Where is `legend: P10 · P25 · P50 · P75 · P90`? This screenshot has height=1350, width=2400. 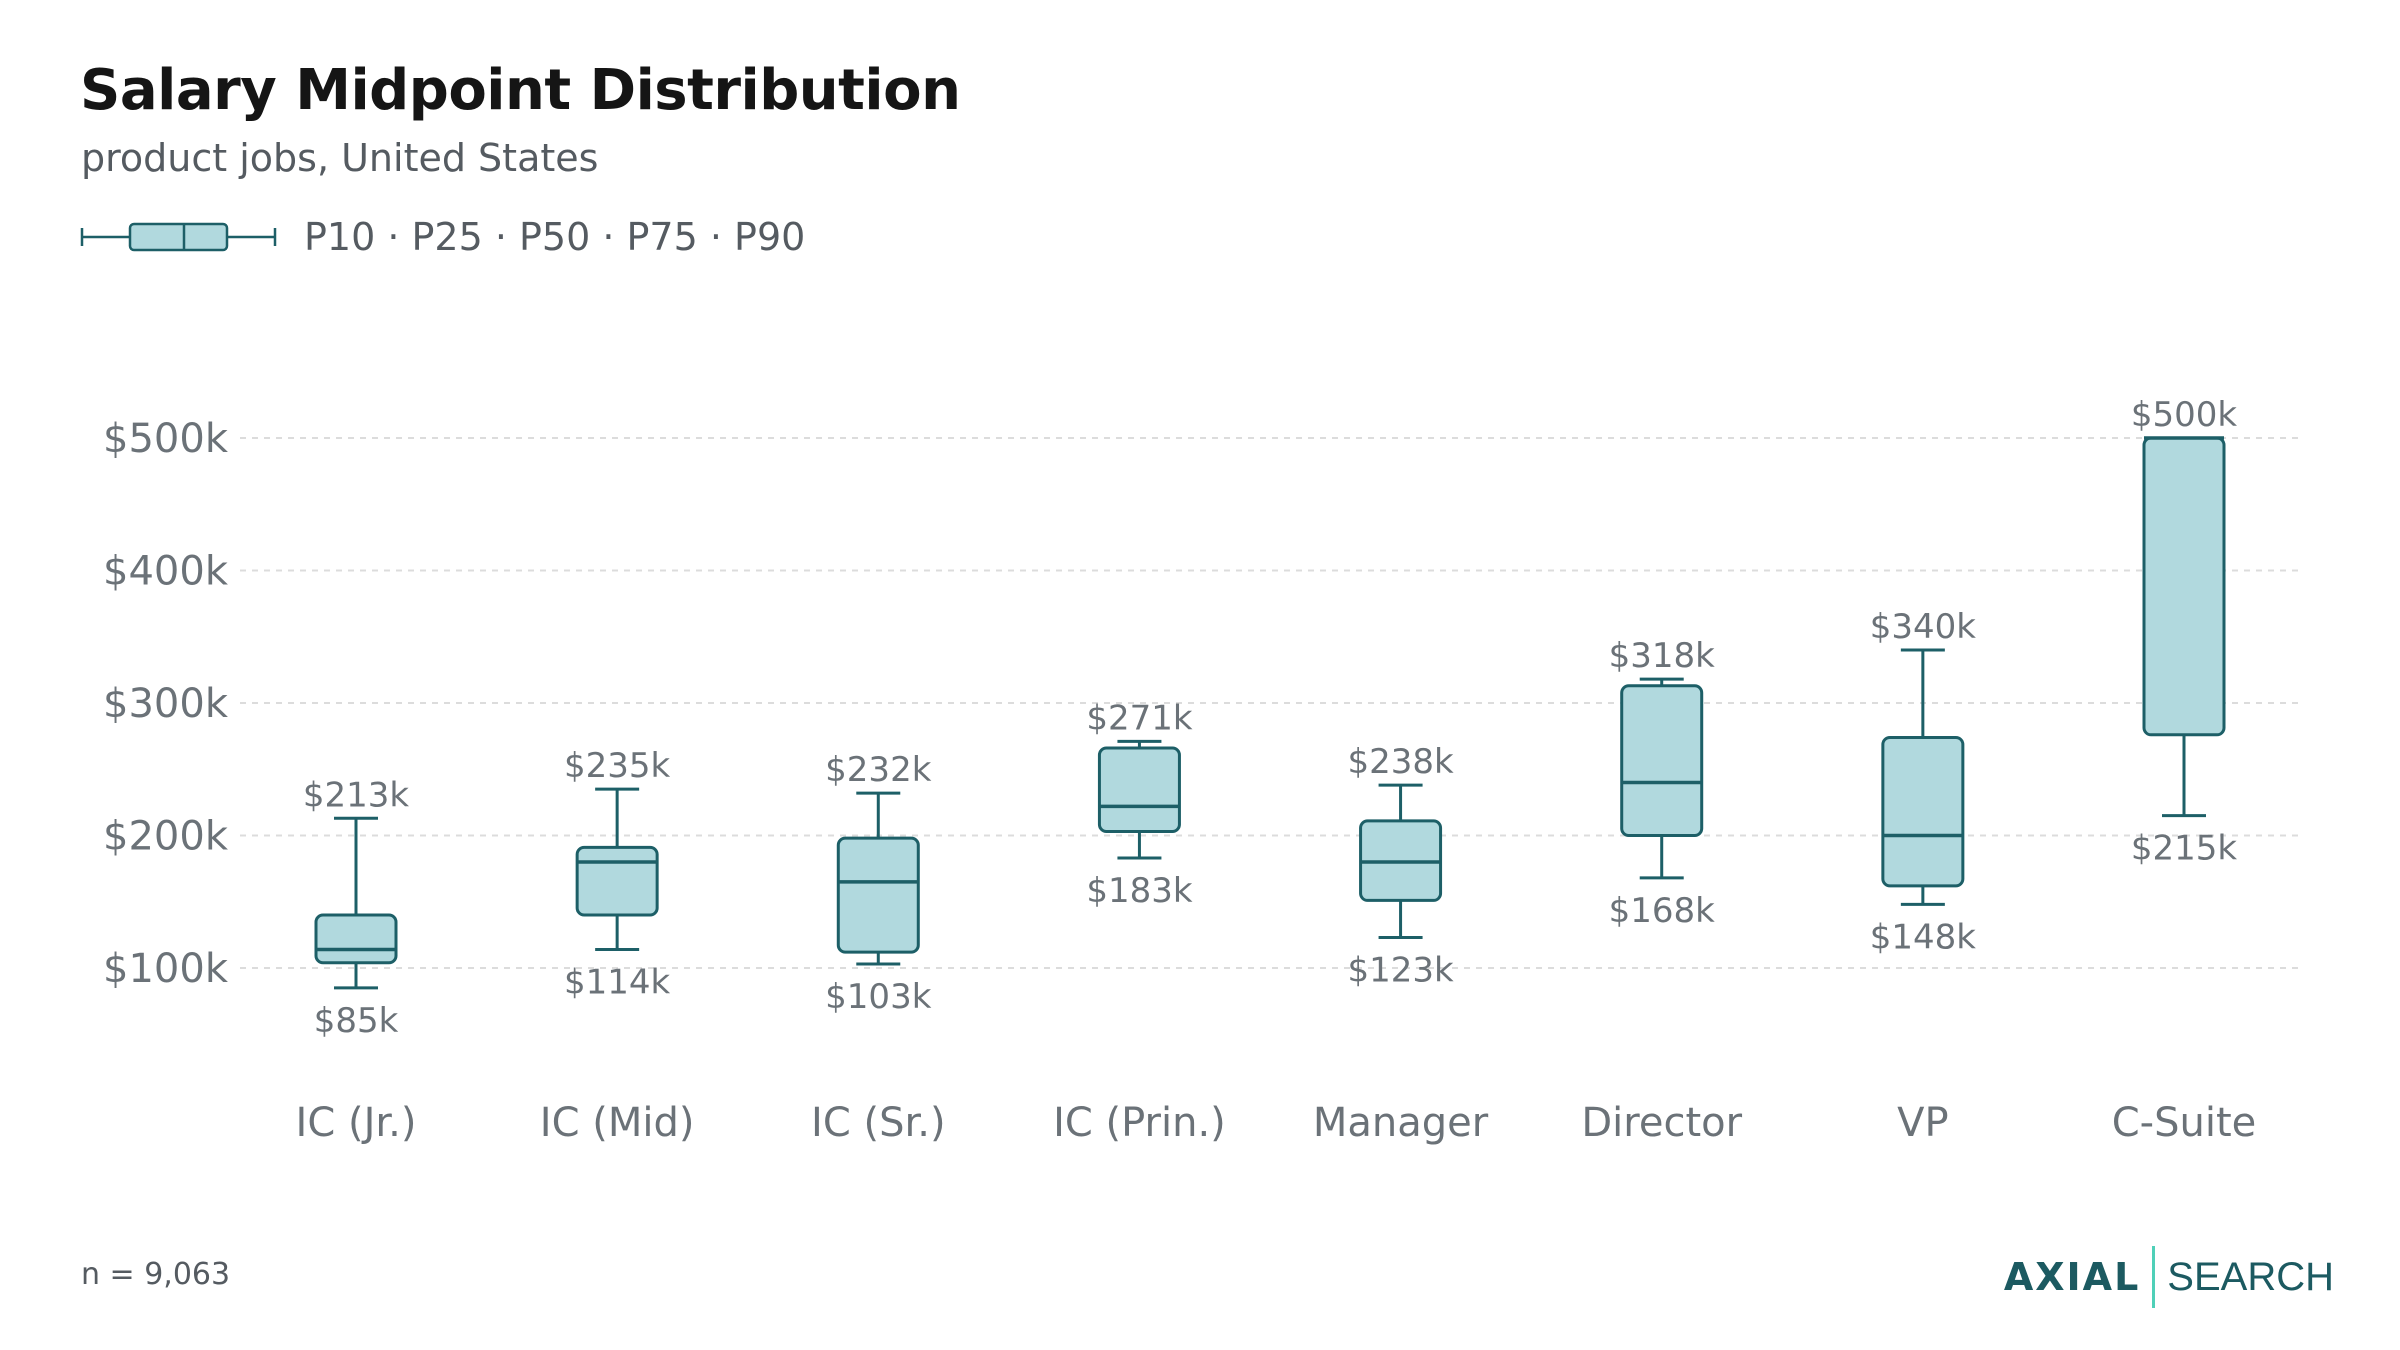
legend: P10 · P25 · P50 · P75 · P90 is located at coordinates (442, 237).